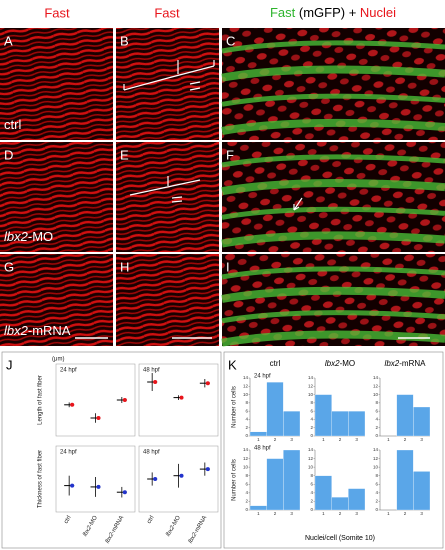 This screenshot has height=550, width=445. What do you see at coordinates (230, 154) in the screenshot?
I see `panel-letter: F` at bounding box center [230, 154].